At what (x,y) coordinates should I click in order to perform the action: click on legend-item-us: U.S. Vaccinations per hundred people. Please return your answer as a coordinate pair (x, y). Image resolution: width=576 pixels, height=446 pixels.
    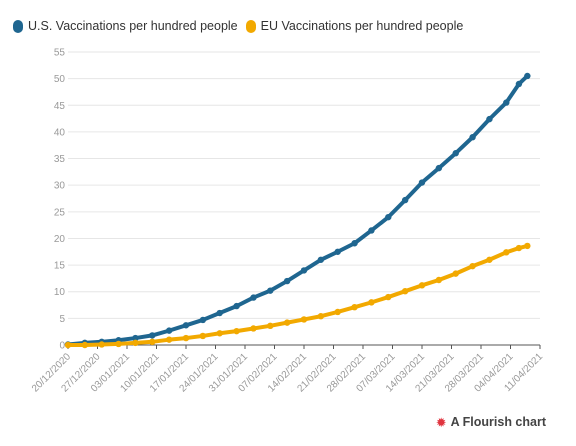
    Looking at the image, I should click on (125, 26).